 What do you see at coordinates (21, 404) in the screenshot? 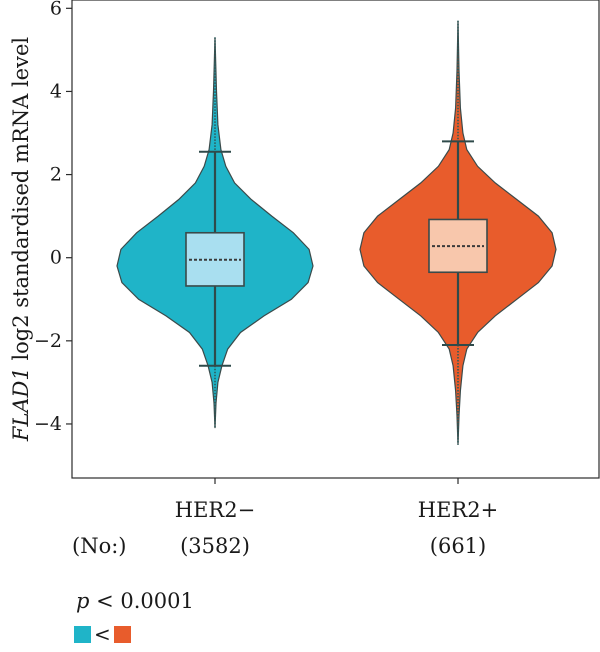
I see `y-axis-label-gene: FLAD1` at bounding box center [21, 404].